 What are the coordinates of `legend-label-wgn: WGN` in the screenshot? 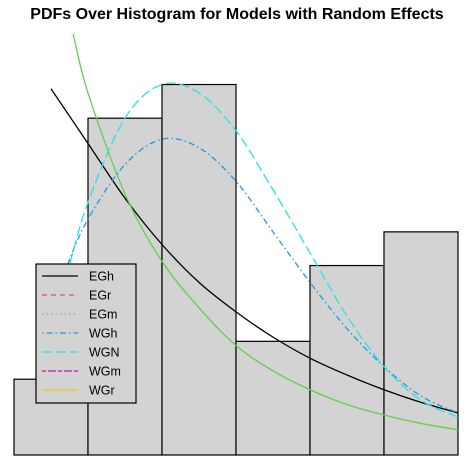 It's located at (104, 353).